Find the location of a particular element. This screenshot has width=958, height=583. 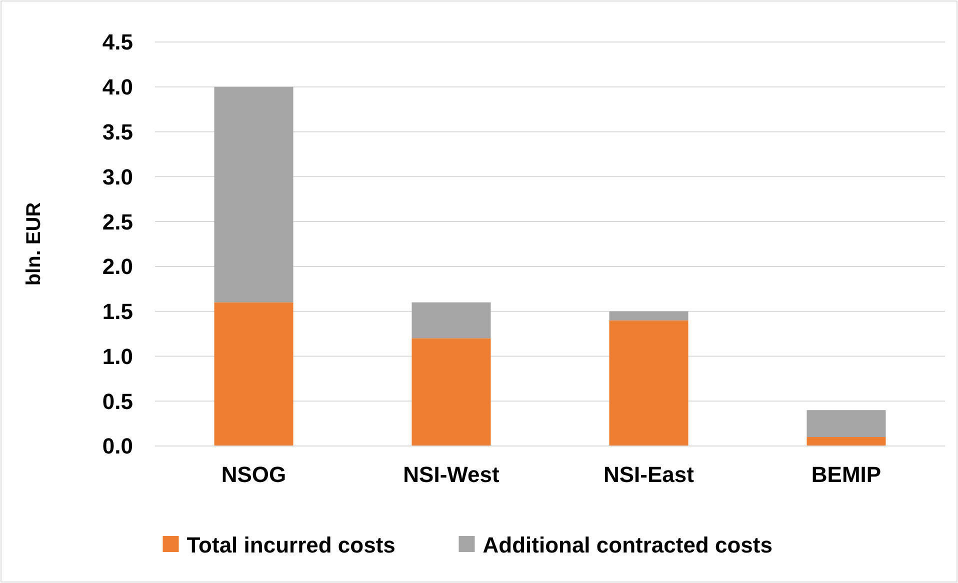

x-tick-label: BEMIP is located at coordinates (846, 474).